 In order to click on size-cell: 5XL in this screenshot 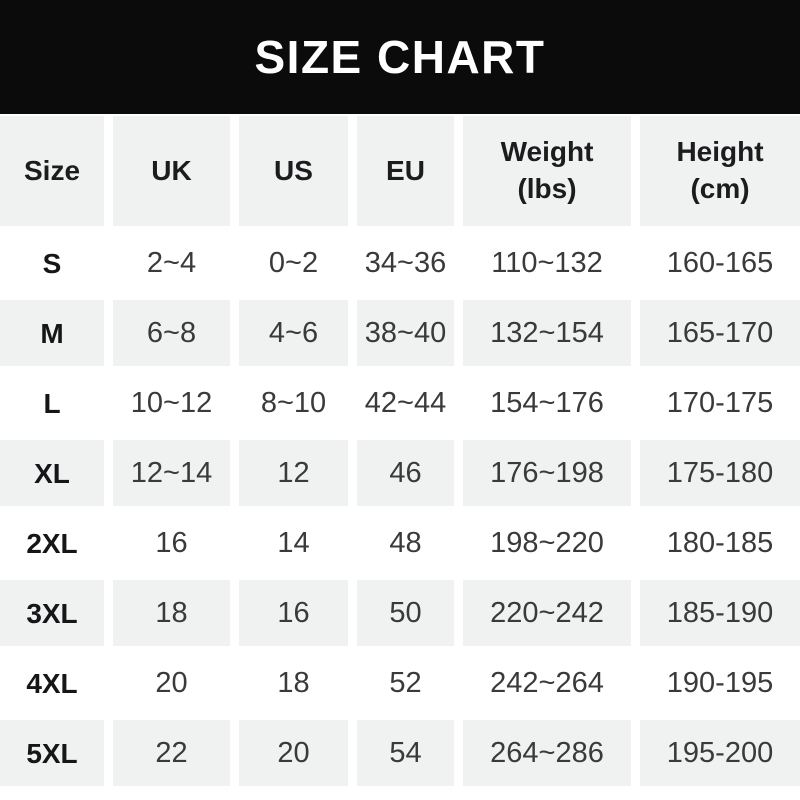, I will do `click(52, 753)`.